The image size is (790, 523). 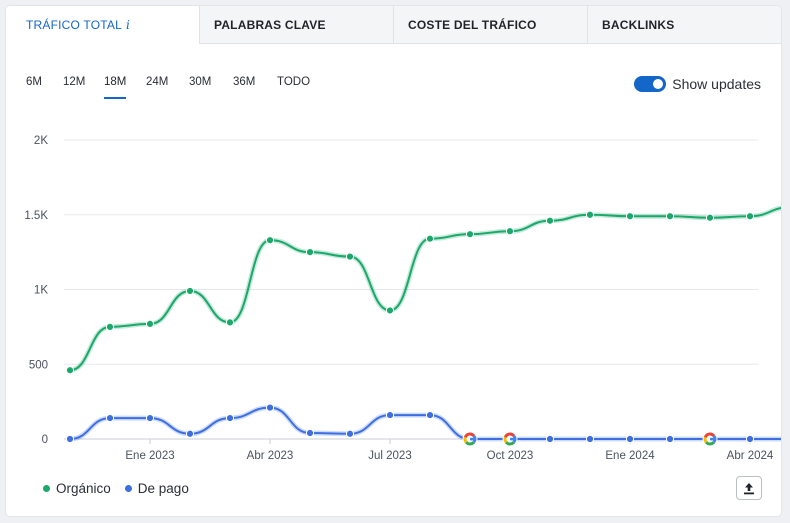 I want to click on tab-label: BACKLINKS, so click(x=638, y=24).